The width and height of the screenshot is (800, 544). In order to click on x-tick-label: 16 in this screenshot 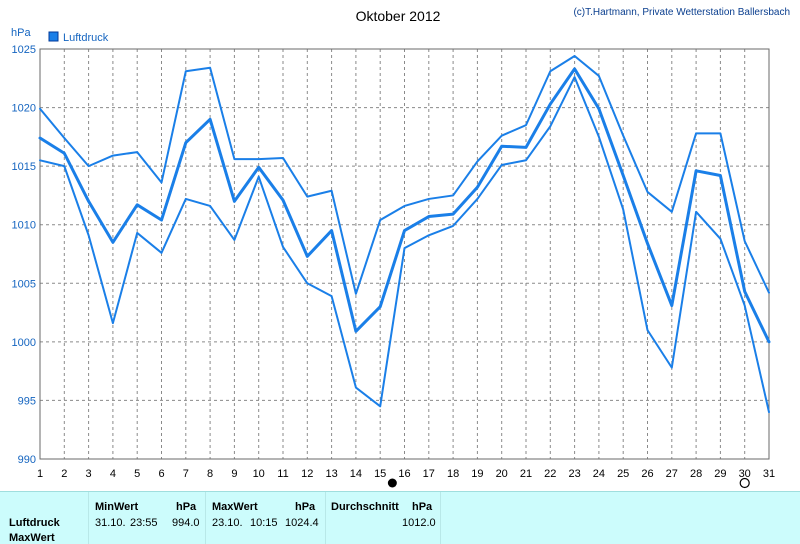, I will do `click(404, 474)`.